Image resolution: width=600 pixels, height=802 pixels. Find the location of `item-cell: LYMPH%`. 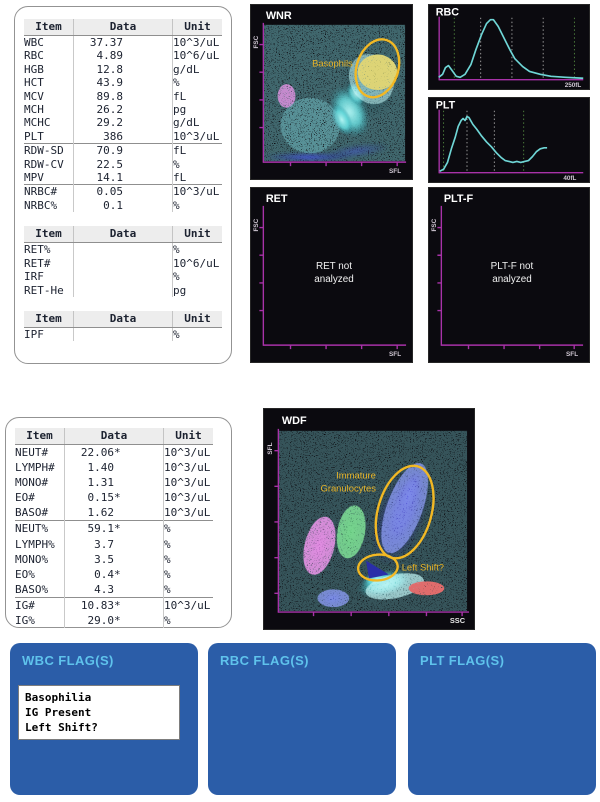

item-cell: LYMPH% is located at coordinates (40, 544).